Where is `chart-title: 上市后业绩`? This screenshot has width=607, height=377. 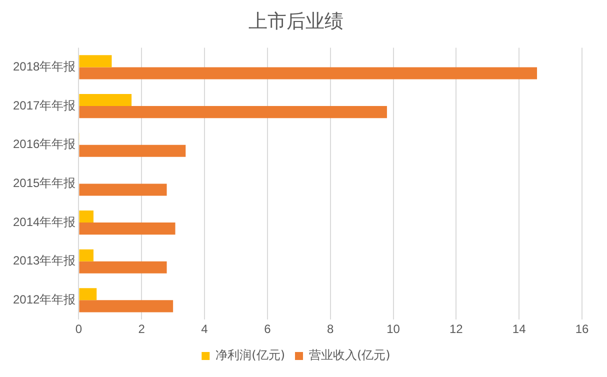
chart-title: 上市后业绩 is located at coordinates (296, 21).